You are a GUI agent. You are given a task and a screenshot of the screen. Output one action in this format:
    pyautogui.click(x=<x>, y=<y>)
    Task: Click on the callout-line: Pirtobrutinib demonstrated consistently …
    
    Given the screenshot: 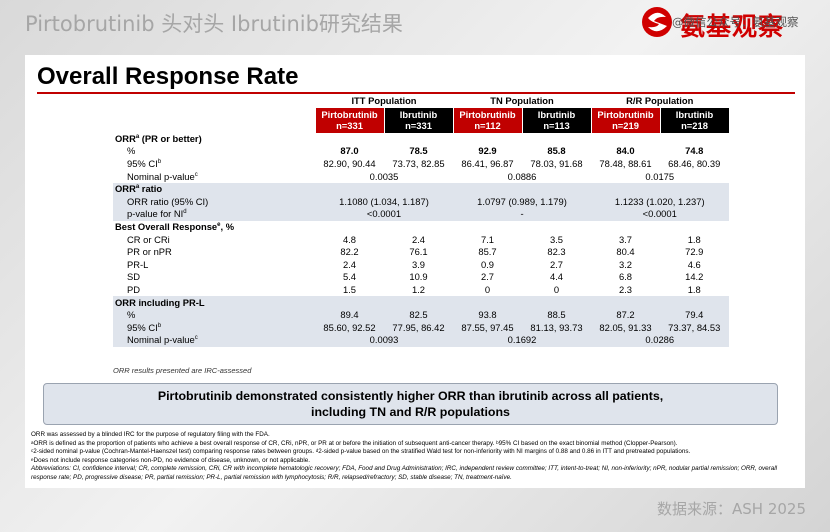 What is the action you would take?
    pyautogui.click(x=410, y=396)
    